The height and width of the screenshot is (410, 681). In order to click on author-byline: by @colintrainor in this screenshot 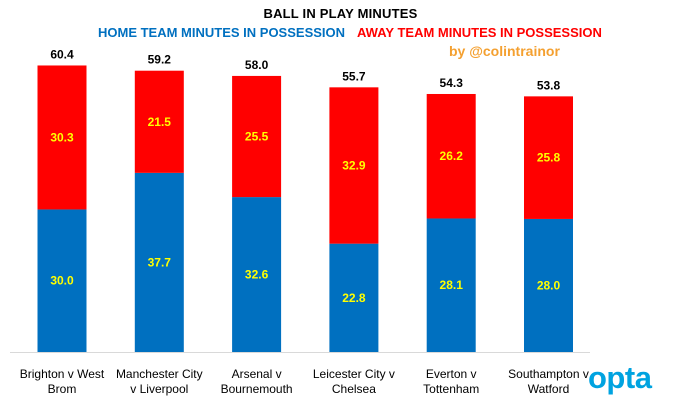, I will do `click(504, 51)`.